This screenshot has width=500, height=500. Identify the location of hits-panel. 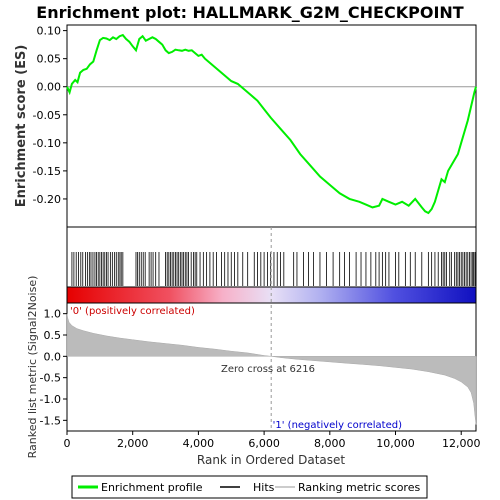
(271, 257).